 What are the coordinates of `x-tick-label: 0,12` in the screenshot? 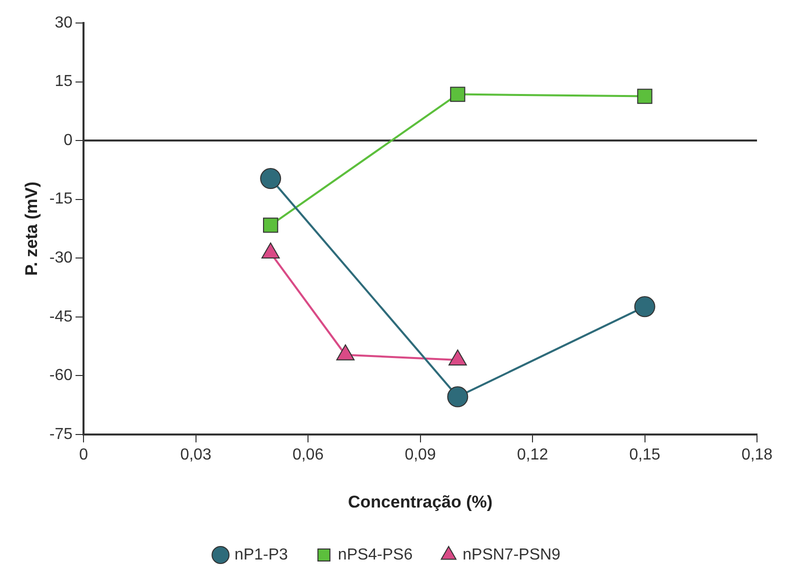 It's located at (532, 455).